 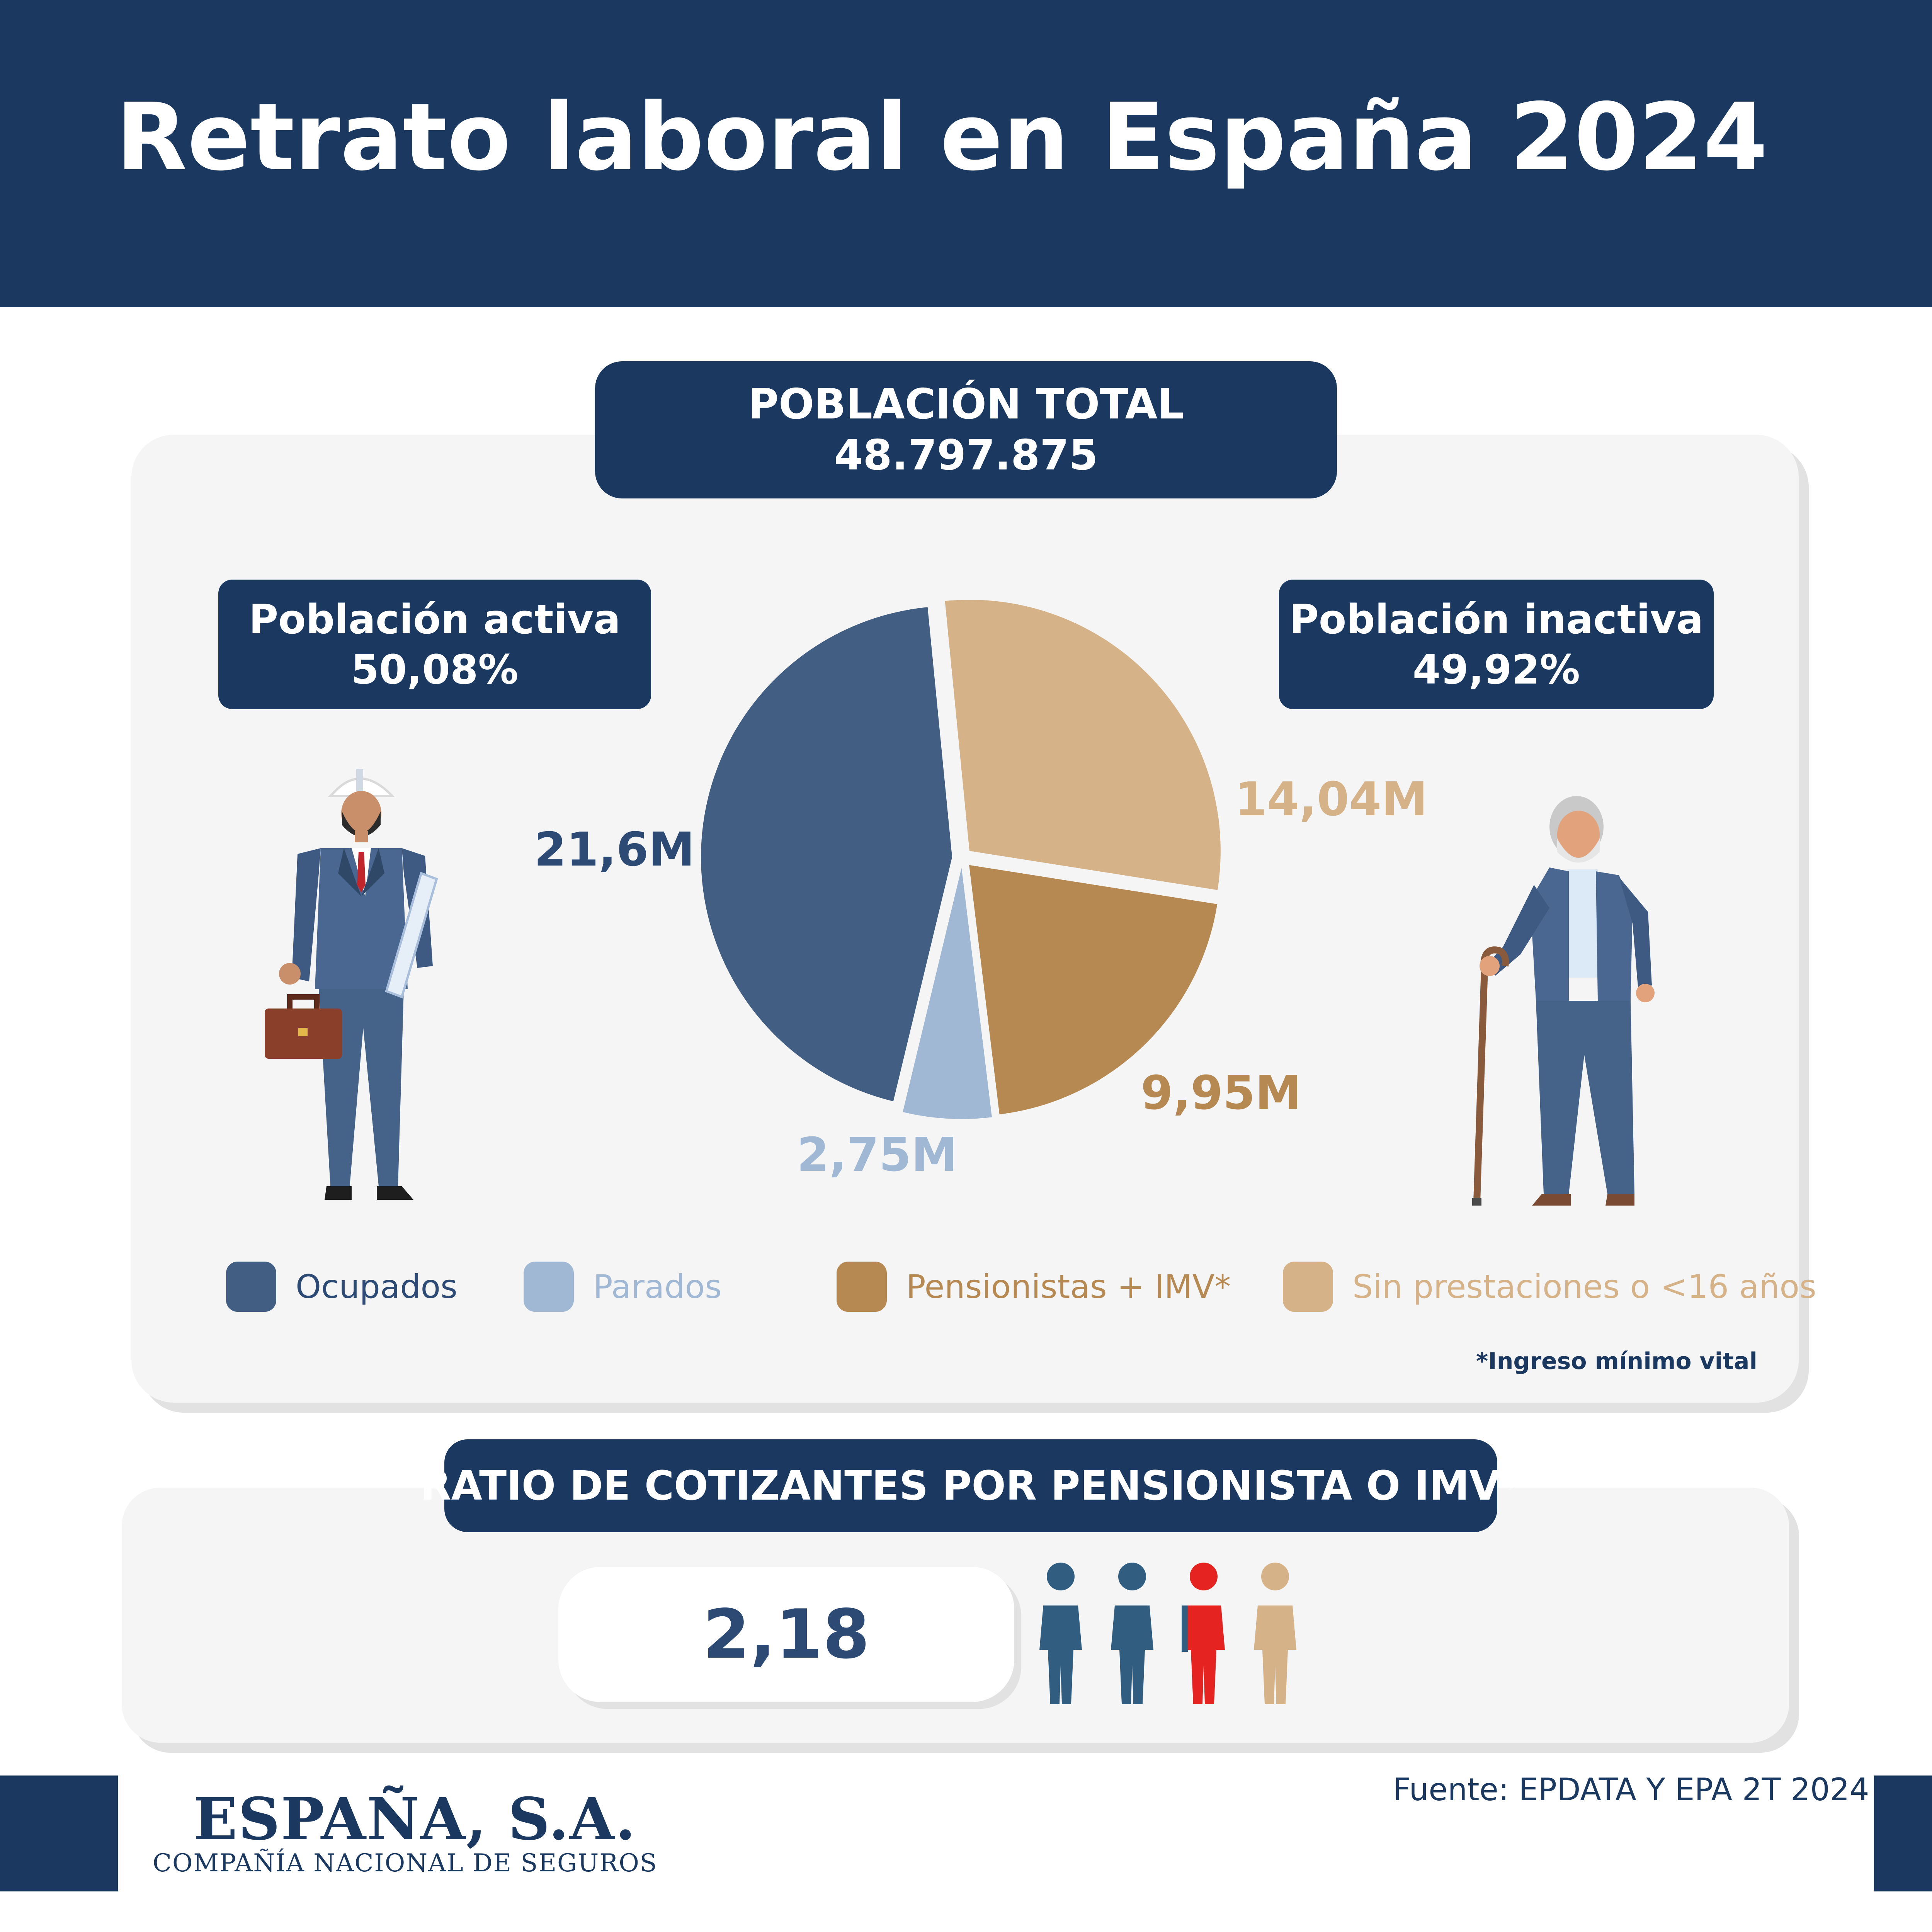 What do you see at coordinates (549, 1286) in the screenshot?
I see `legend-swatch-parados` at bounding box center [549, 1286].